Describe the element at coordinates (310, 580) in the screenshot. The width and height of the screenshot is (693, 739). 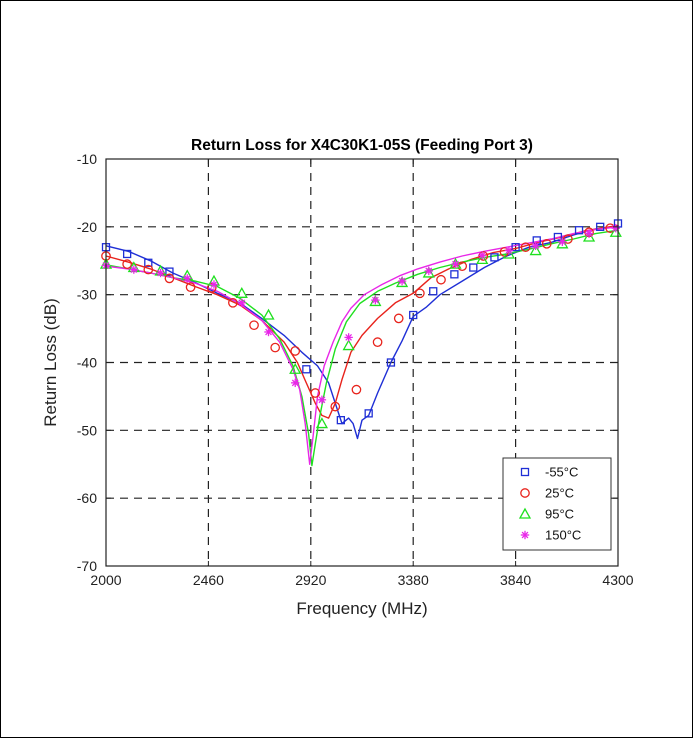
I see `x-tick-label: 2920` at that location.